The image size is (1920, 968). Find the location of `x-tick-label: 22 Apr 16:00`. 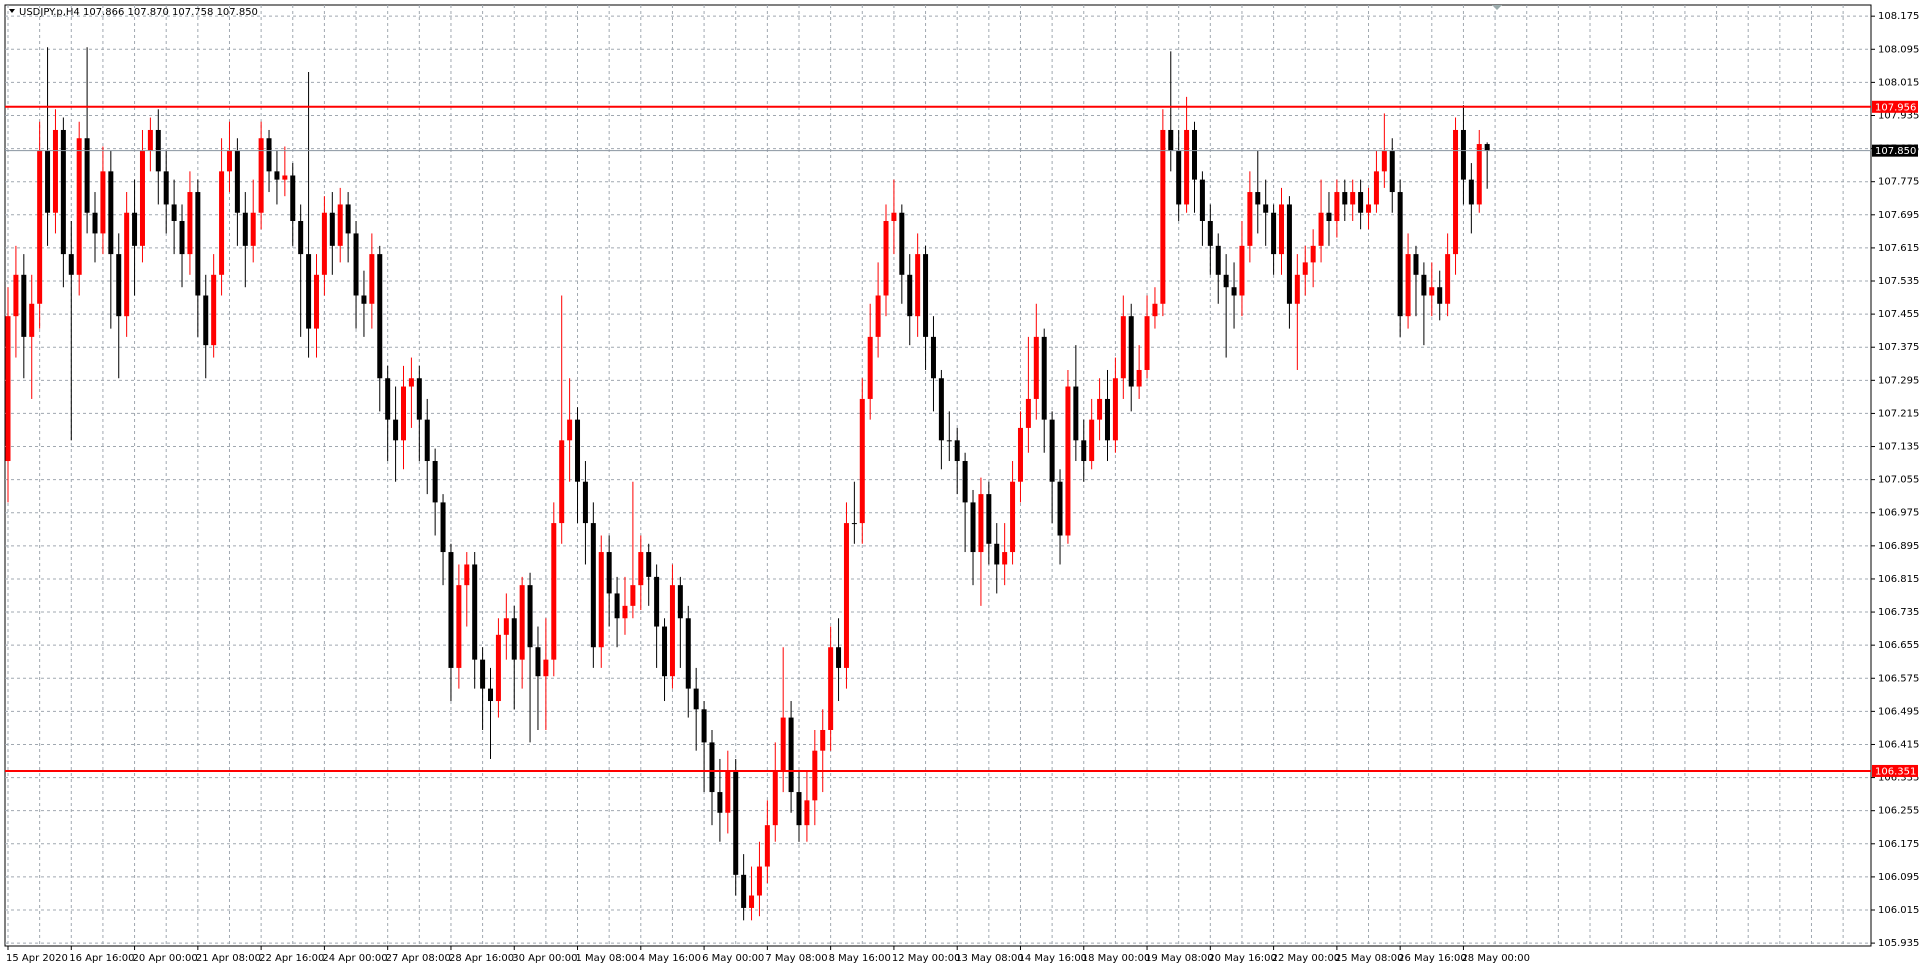

x-tick-label: 22 Apr 16:00 is located at coordinates (291, 958).